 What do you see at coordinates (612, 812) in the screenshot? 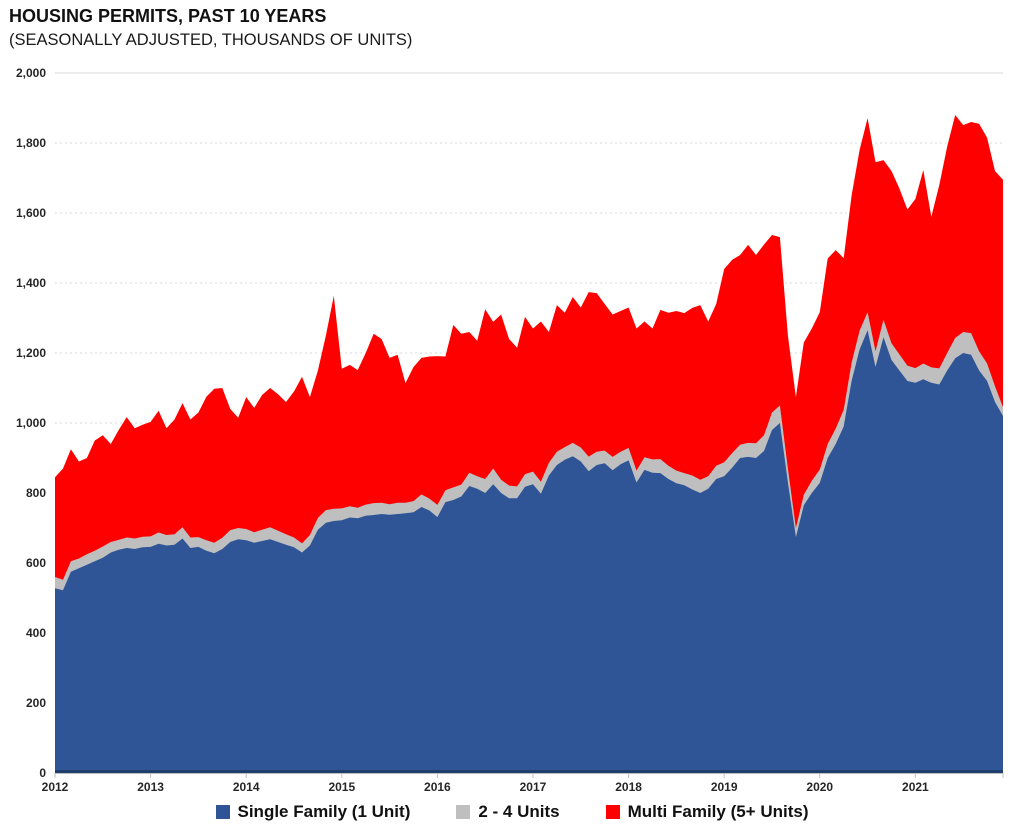
I see `legend-swatch-multi-family` at bounding box center [612, 812].